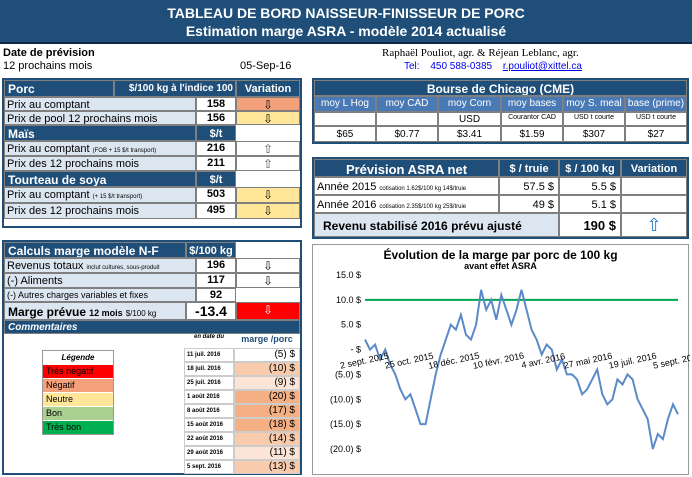 The image size is (692, 477). What do you see at coordinates (345, 399) in the screenshot?
I see `y-tick-label: (10.0) $` at bounding box center [345, 399].